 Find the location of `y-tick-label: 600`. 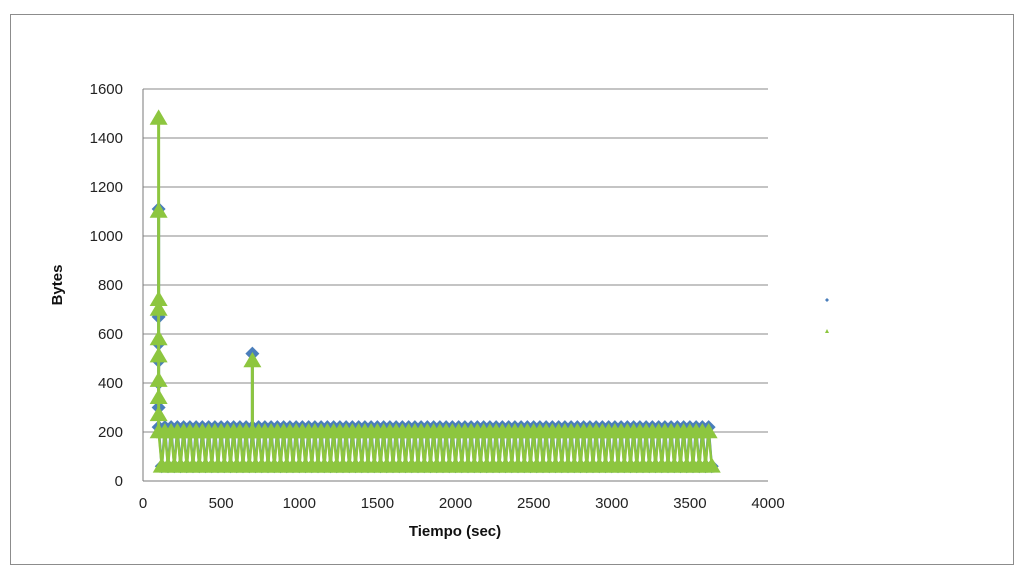

y-tick-label: 600 is located at coordinates (110, 334).